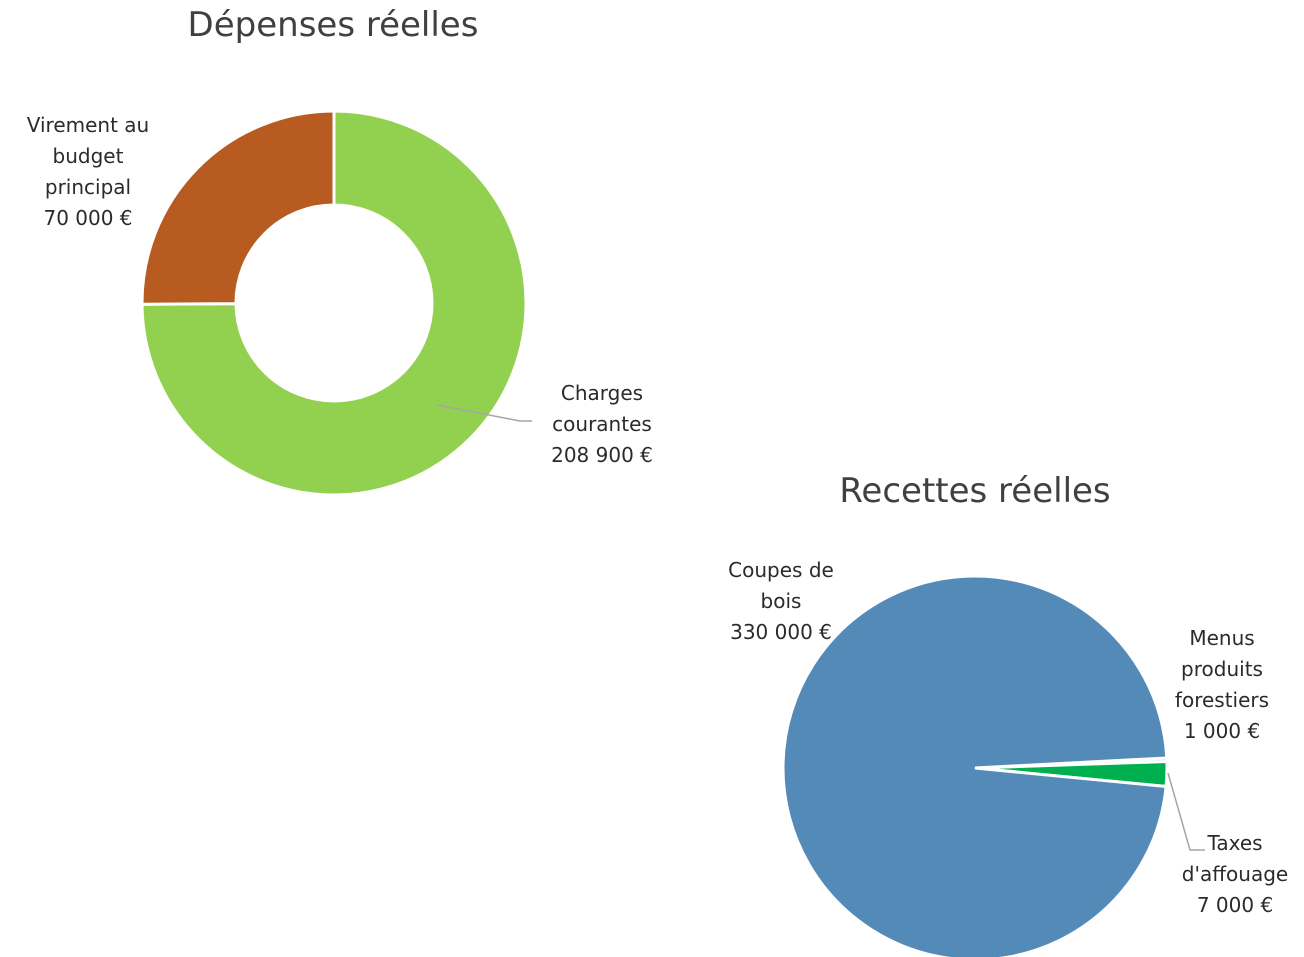 The image size is (1304, 957). I want to click on chart1-data-label-2: Coupes de bois 330 000 €, so click(781, 601).